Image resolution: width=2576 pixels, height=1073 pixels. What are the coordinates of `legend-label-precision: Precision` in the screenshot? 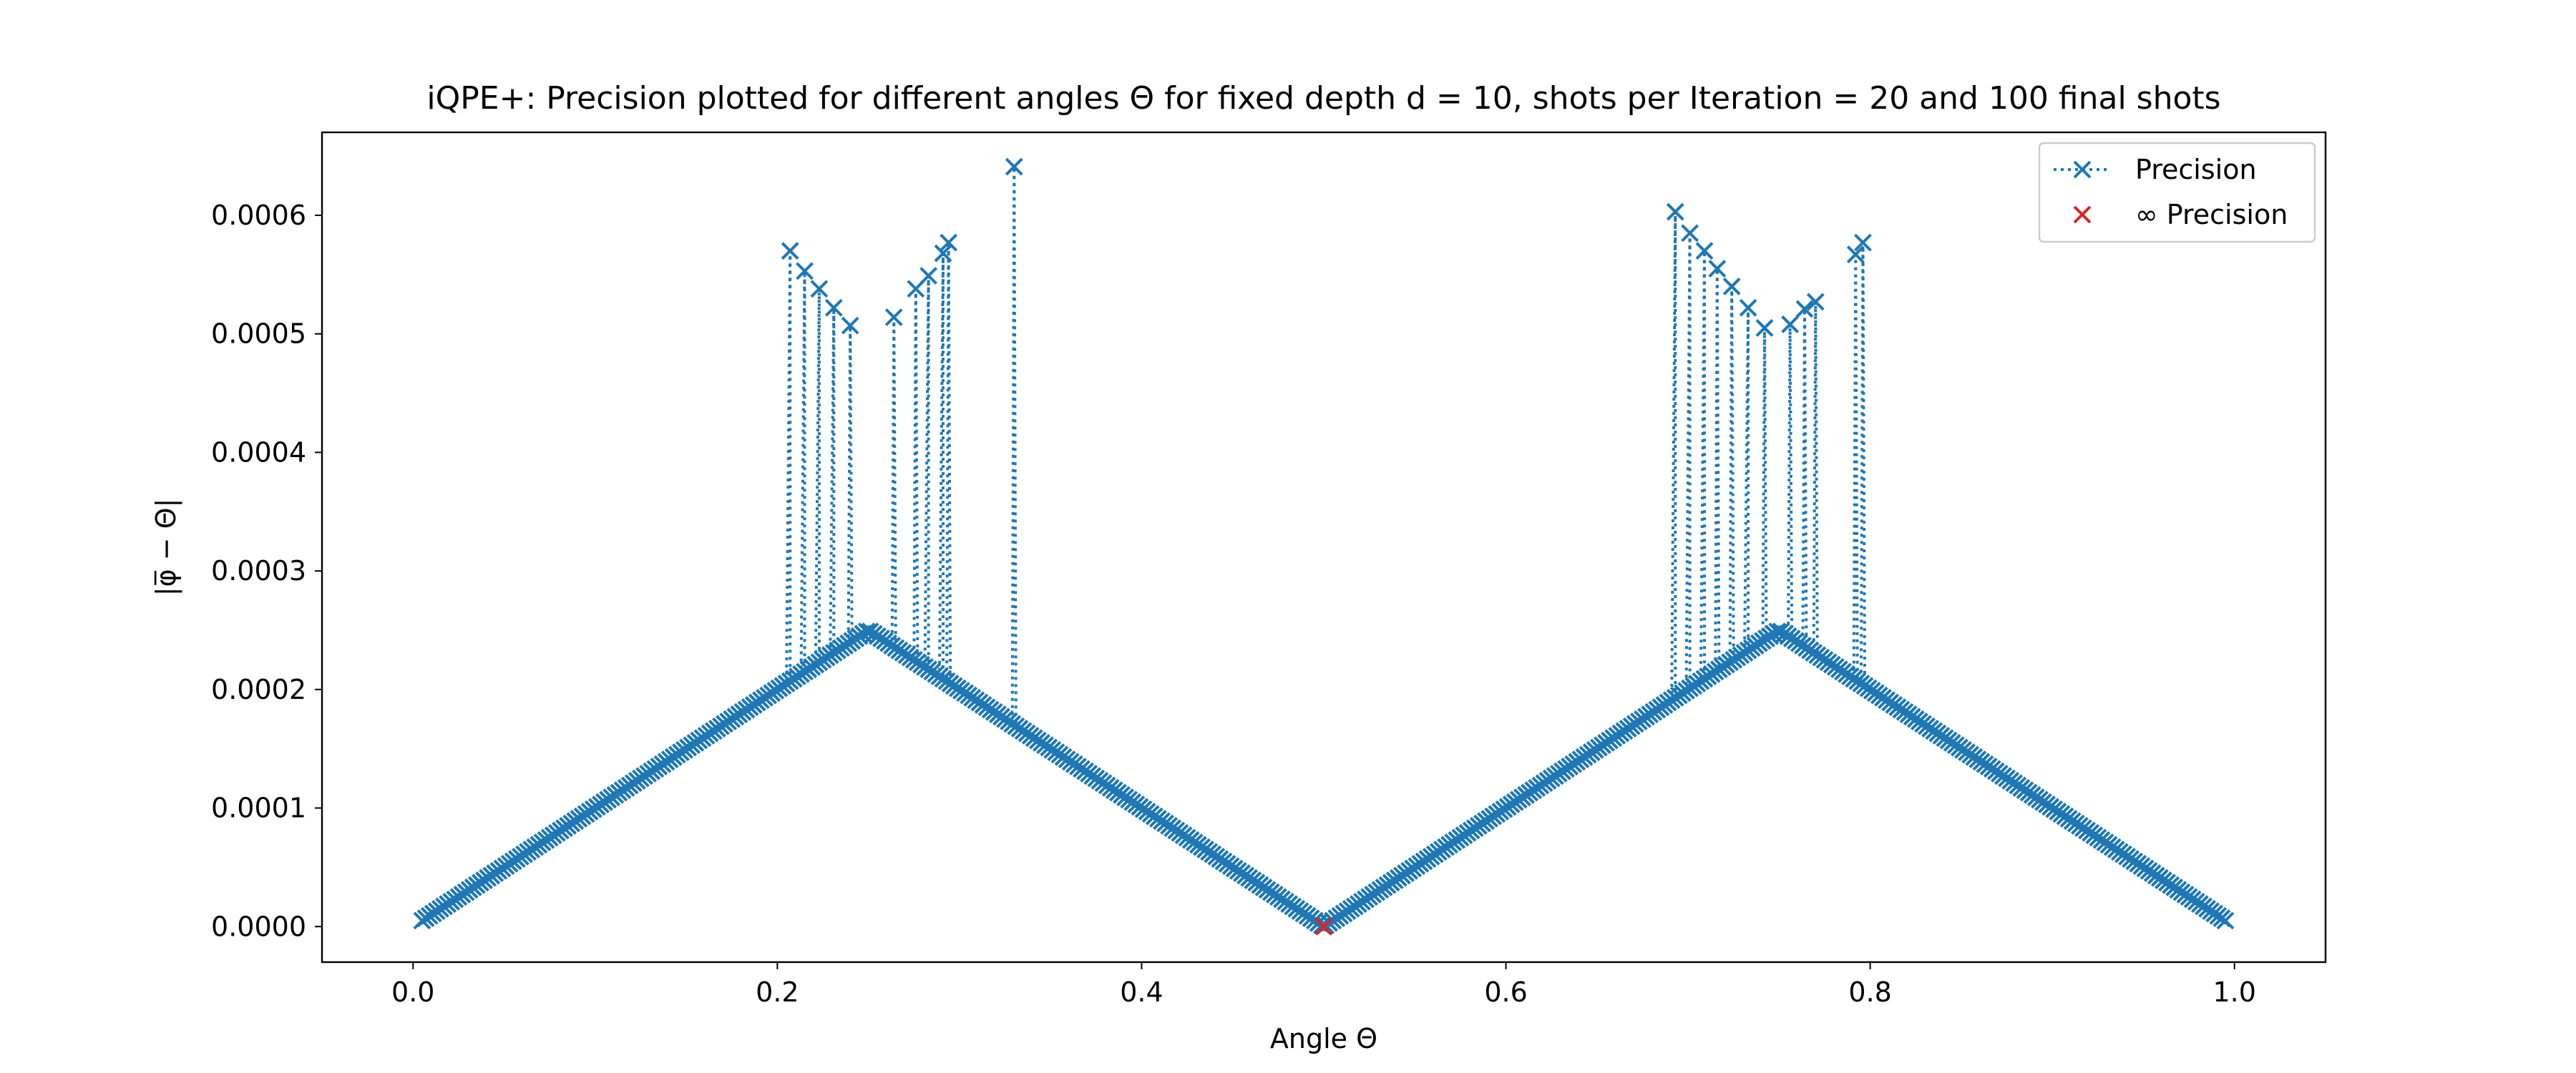 It's located at (2196, 169).